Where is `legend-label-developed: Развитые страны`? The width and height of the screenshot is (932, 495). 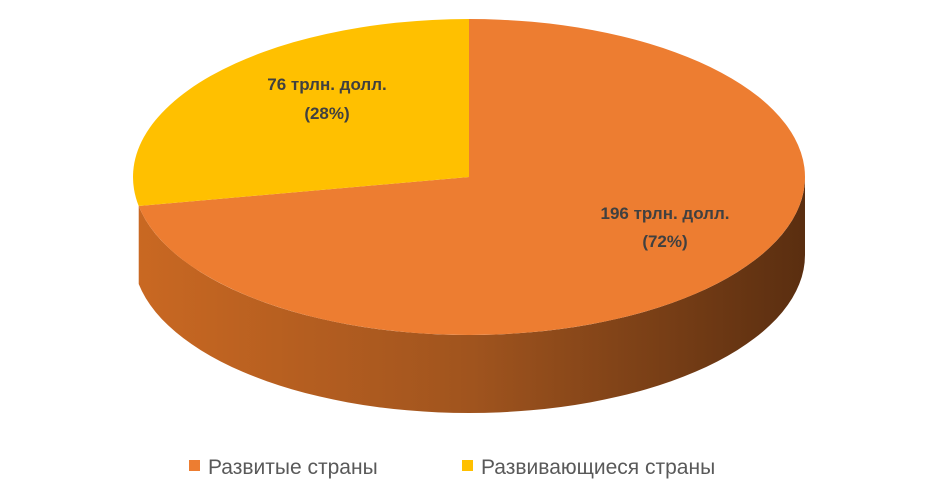 legend-label-developed: Развитые страны is located at coordinates (293, 467).